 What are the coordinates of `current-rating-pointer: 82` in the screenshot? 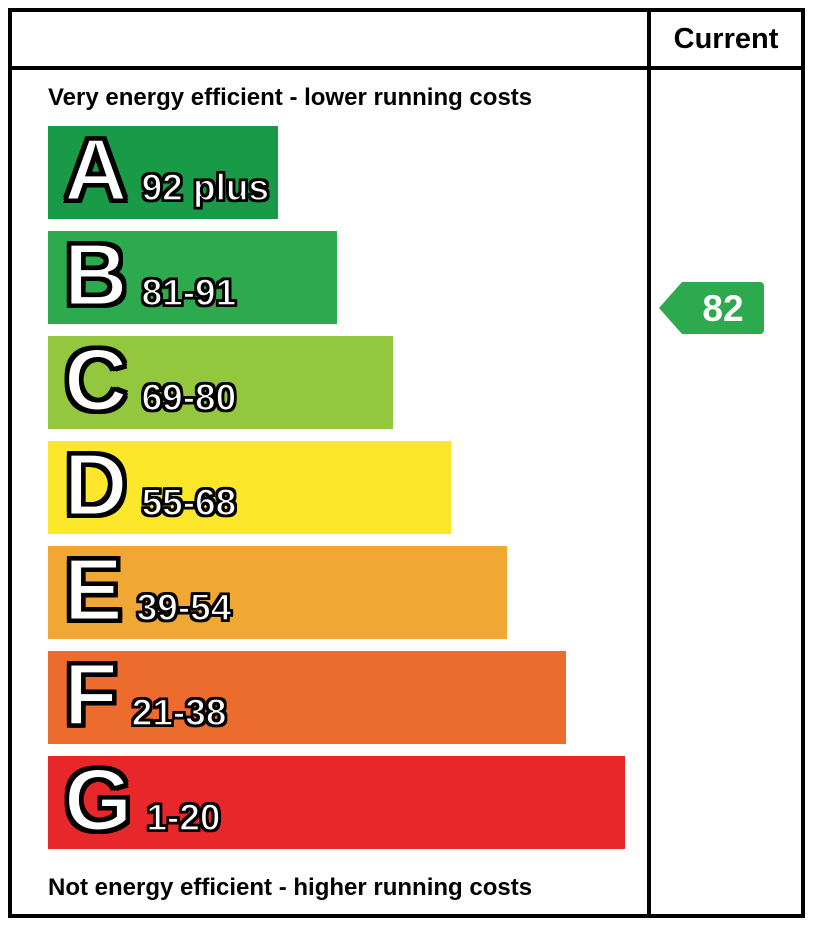 It's located at (711, 308).